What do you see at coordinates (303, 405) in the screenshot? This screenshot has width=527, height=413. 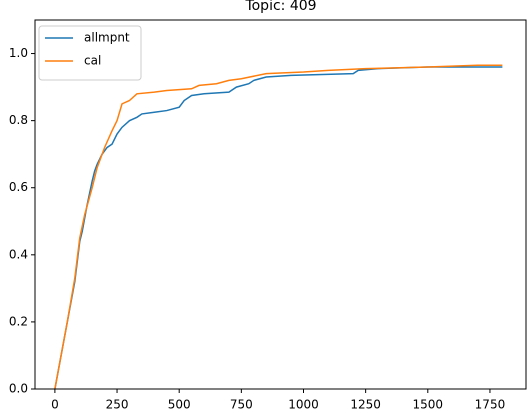 I see `x-tick-label: 1000` at bounding box center [303, 405].